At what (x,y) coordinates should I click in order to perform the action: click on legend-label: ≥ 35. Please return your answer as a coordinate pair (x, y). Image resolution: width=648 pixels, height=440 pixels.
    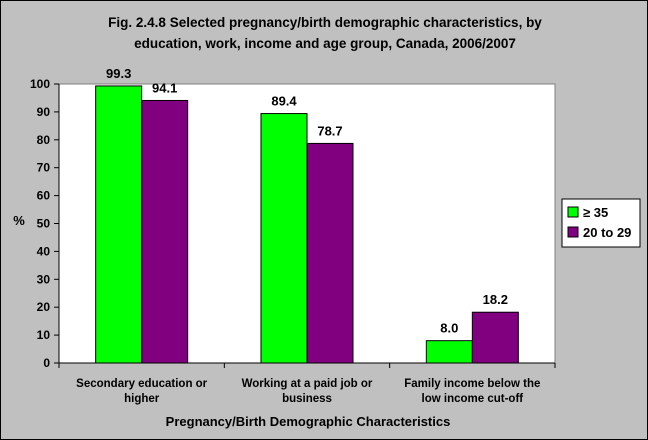
    Looking at the image, I should click on (595, 212).